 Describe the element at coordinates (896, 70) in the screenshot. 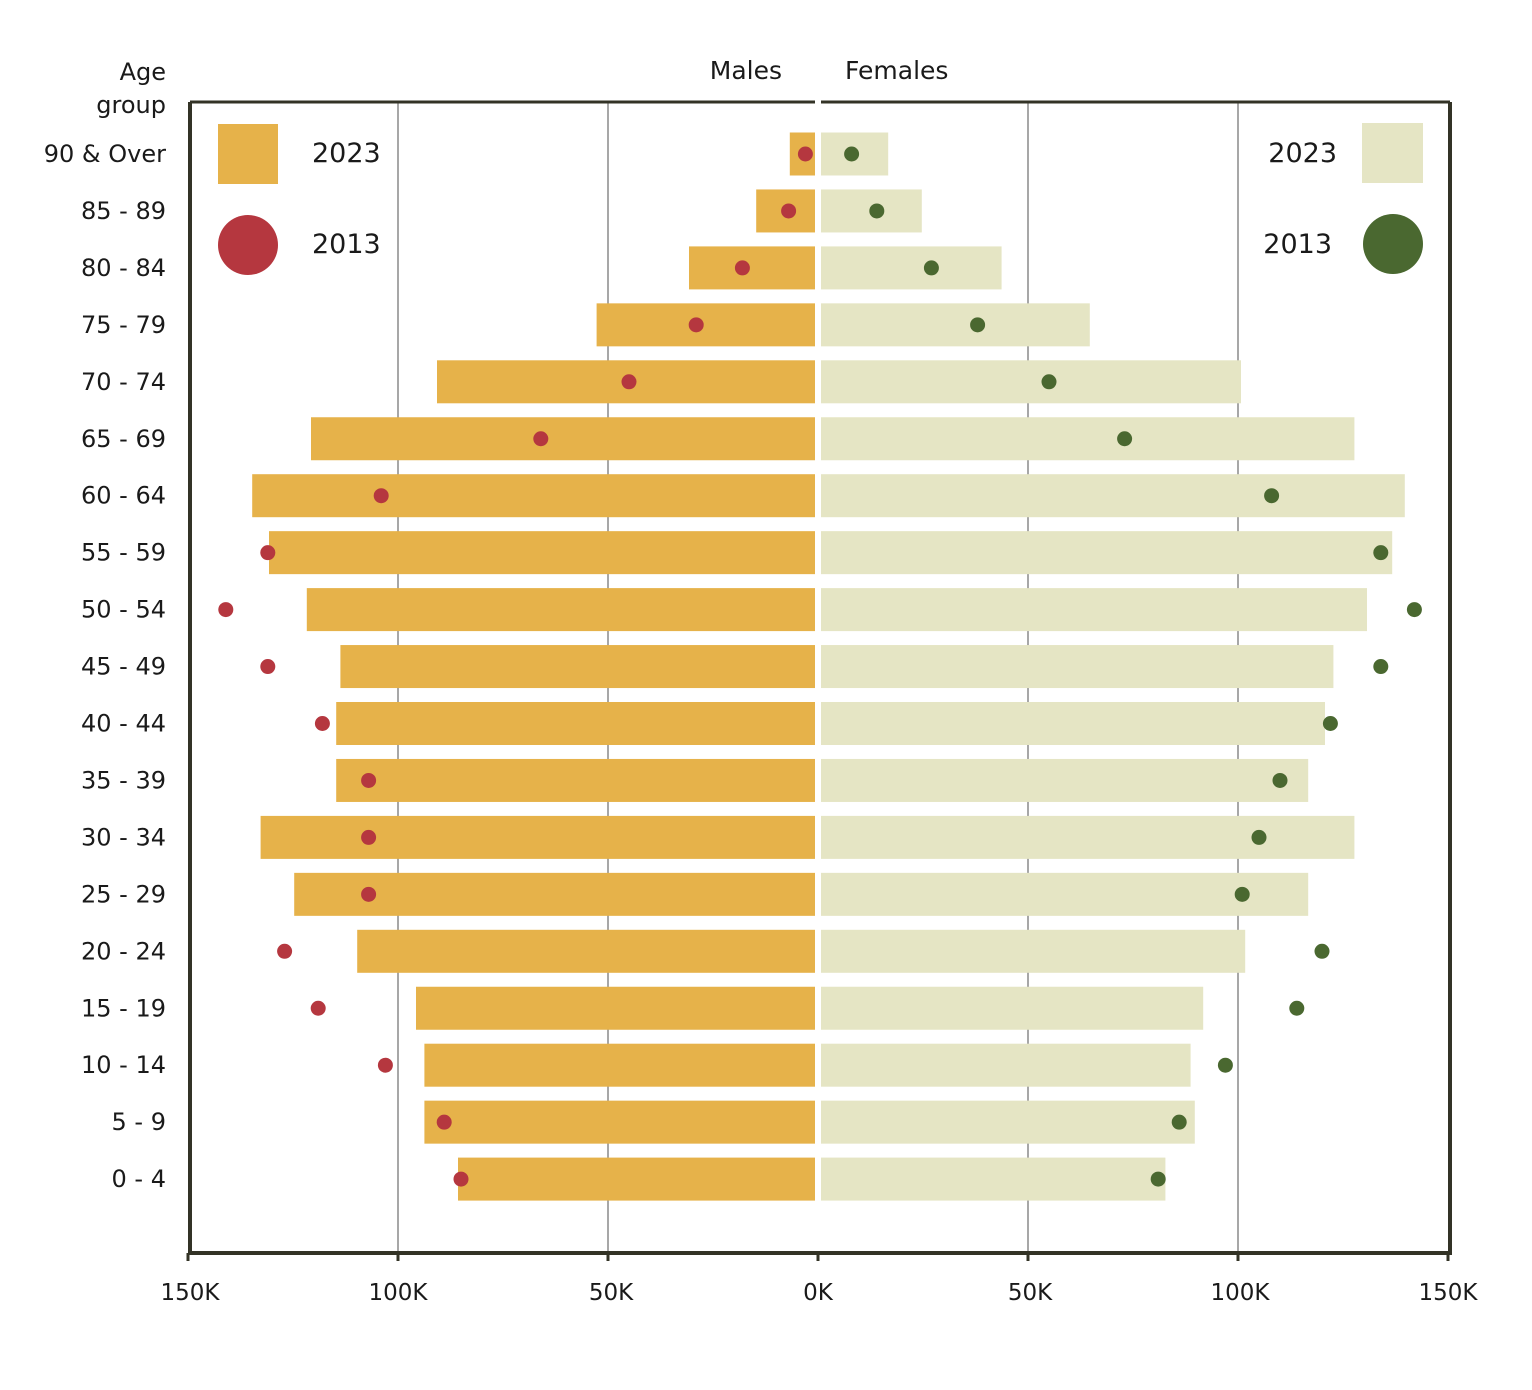

I see `females-header: Females` at that location.